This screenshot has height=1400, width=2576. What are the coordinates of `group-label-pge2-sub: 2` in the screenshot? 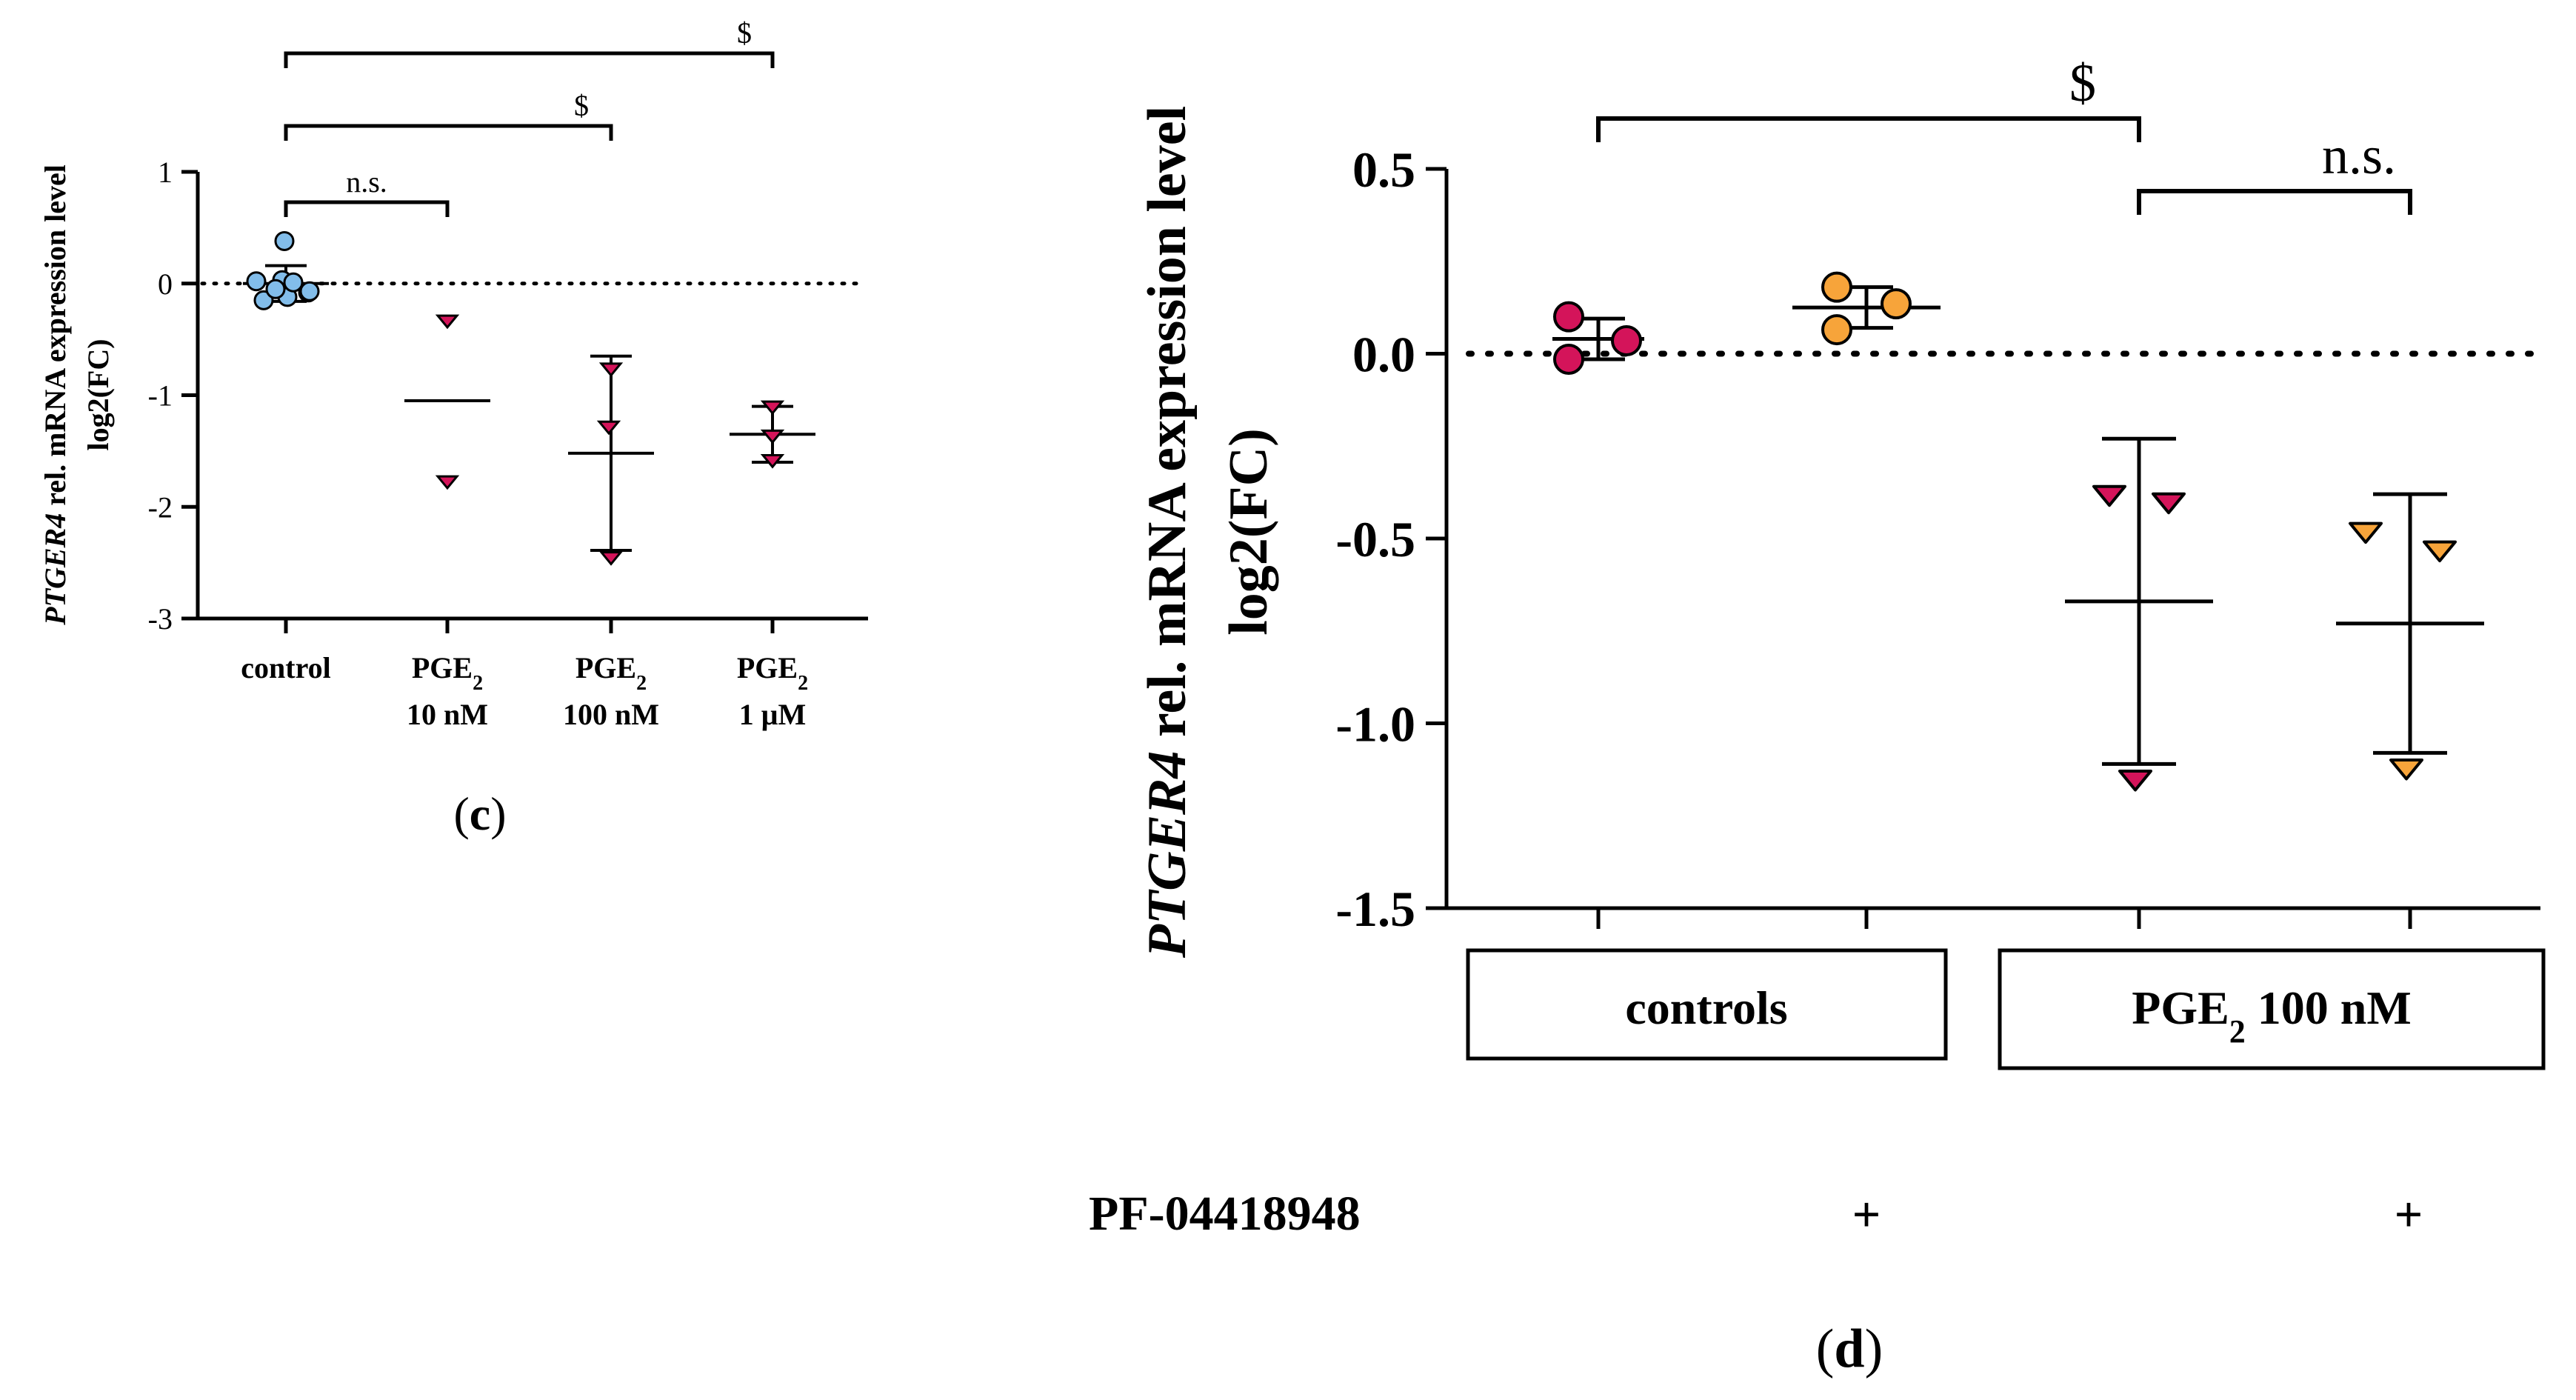 It's located at (2237, 1031).